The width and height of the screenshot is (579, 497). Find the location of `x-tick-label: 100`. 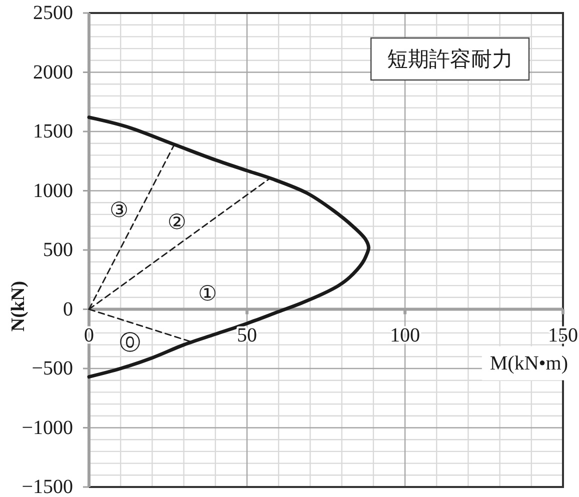

x-tick-label: 100 is located at coordinates (405, 335).